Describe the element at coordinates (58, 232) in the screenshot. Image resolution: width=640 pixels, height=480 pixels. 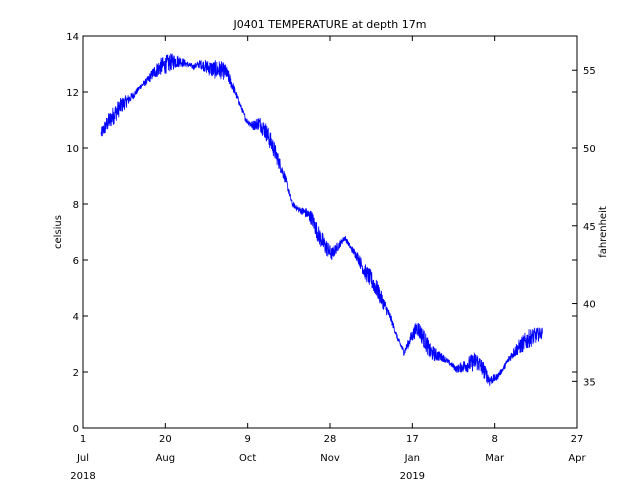
I see `y-axis-label-left: celsius` at that location.